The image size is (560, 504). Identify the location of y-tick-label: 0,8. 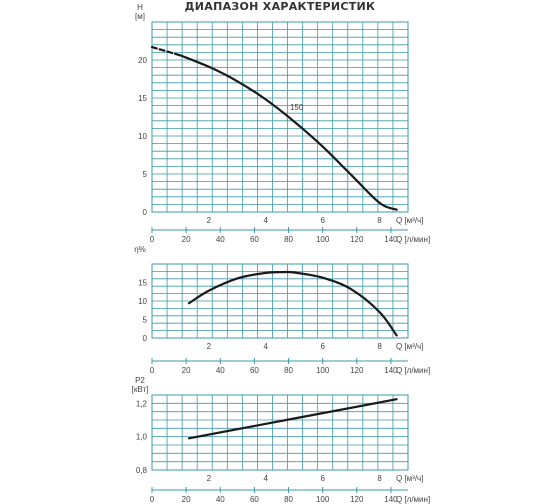
(142, 470).